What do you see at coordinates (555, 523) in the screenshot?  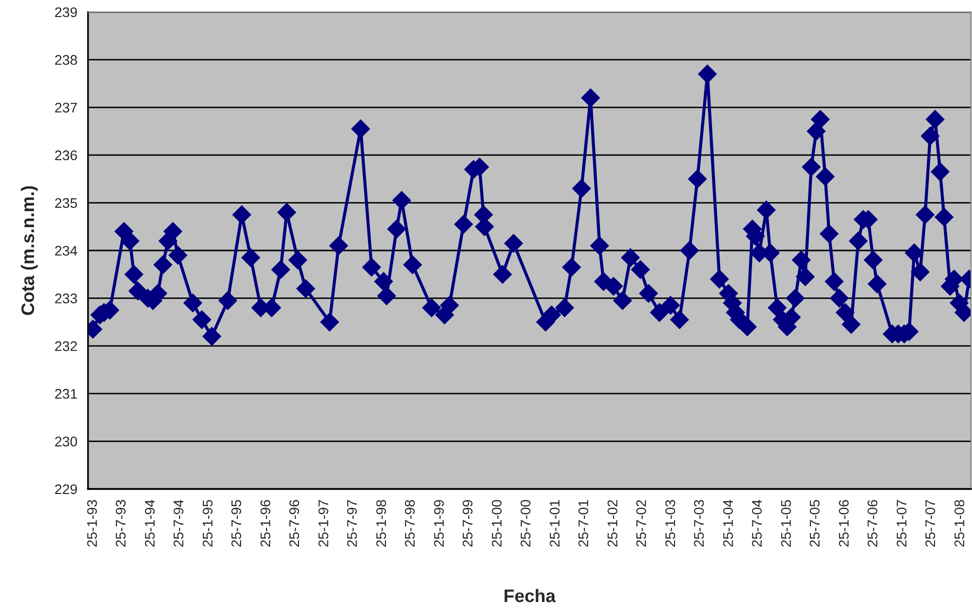 I see `x-tick-label: 25-1-01` at bounding box center [555, 523].